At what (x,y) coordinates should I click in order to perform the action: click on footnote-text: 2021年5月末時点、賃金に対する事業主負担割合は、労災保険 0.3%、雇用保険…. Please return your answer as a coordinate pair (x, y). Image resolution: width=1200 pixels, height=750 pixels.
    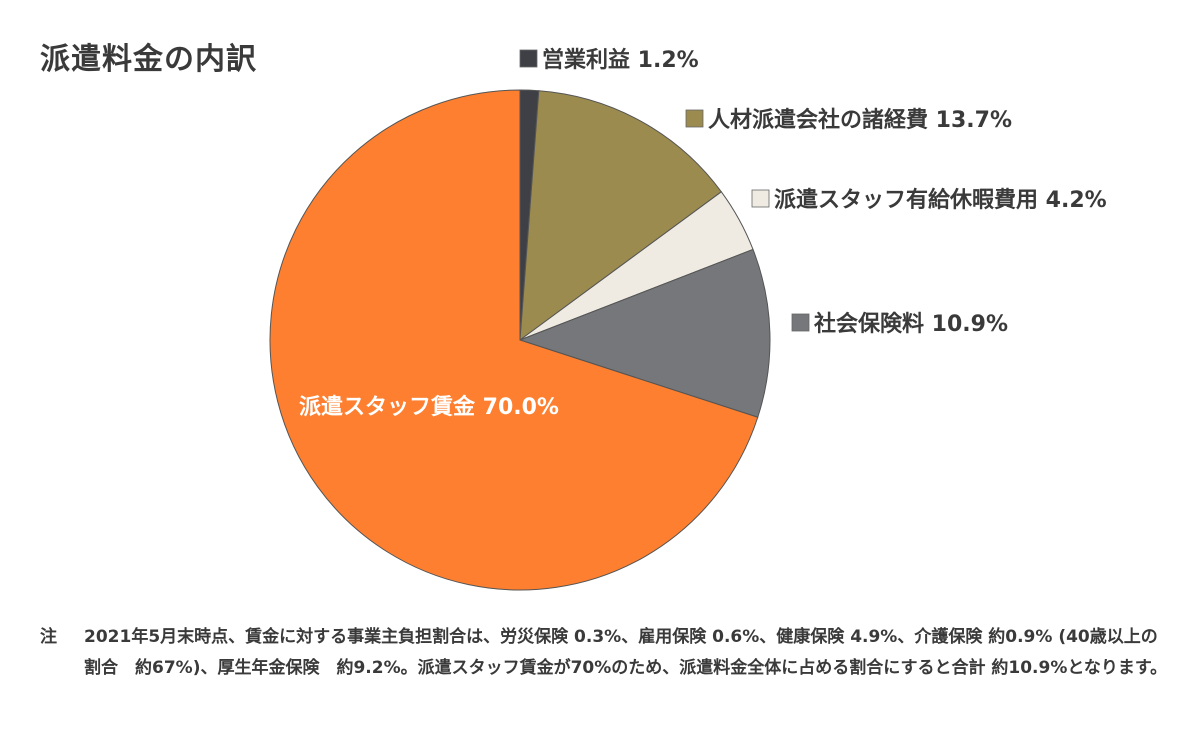
    Looking at the image, I should click on (626, 652).